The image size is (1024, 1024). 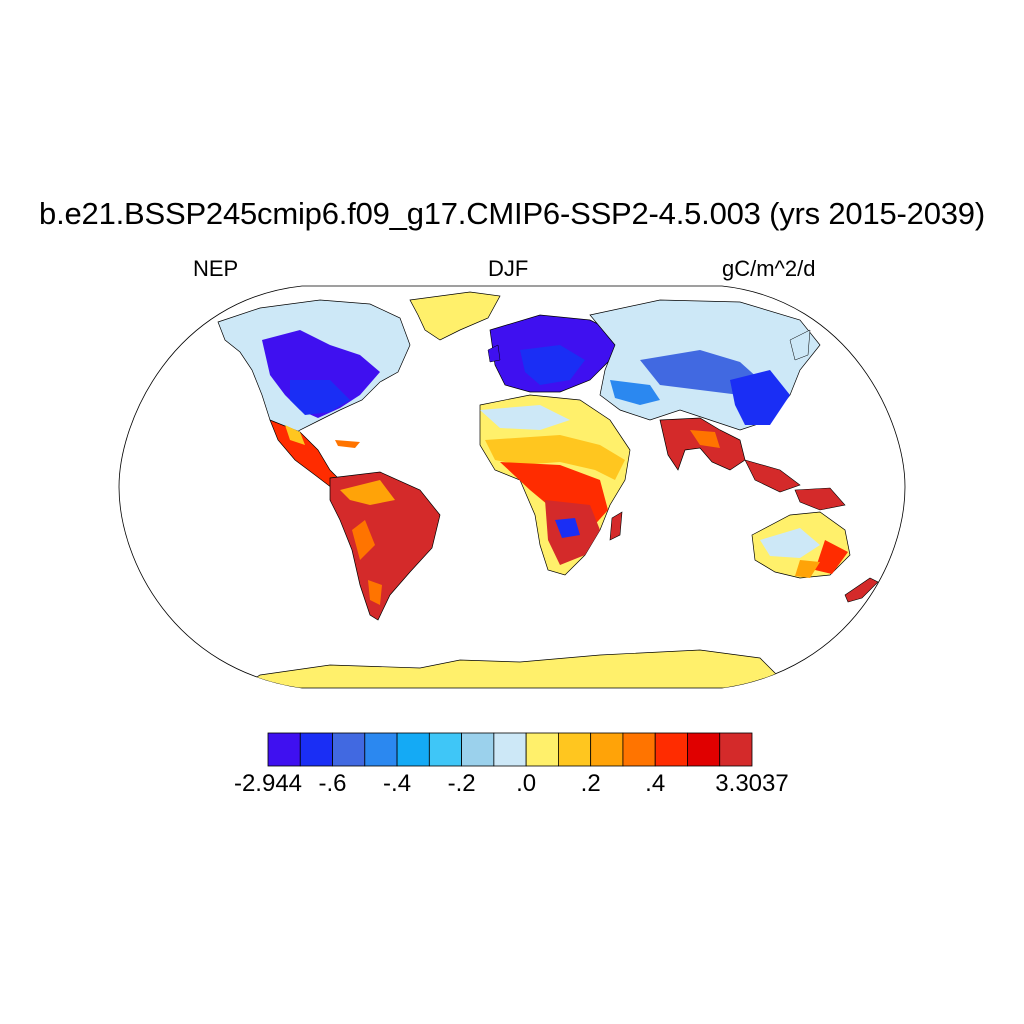 What do you see at coordinates (514, 668) in the screenshot?
I see `antarctica` at bounding box center [514, 668].